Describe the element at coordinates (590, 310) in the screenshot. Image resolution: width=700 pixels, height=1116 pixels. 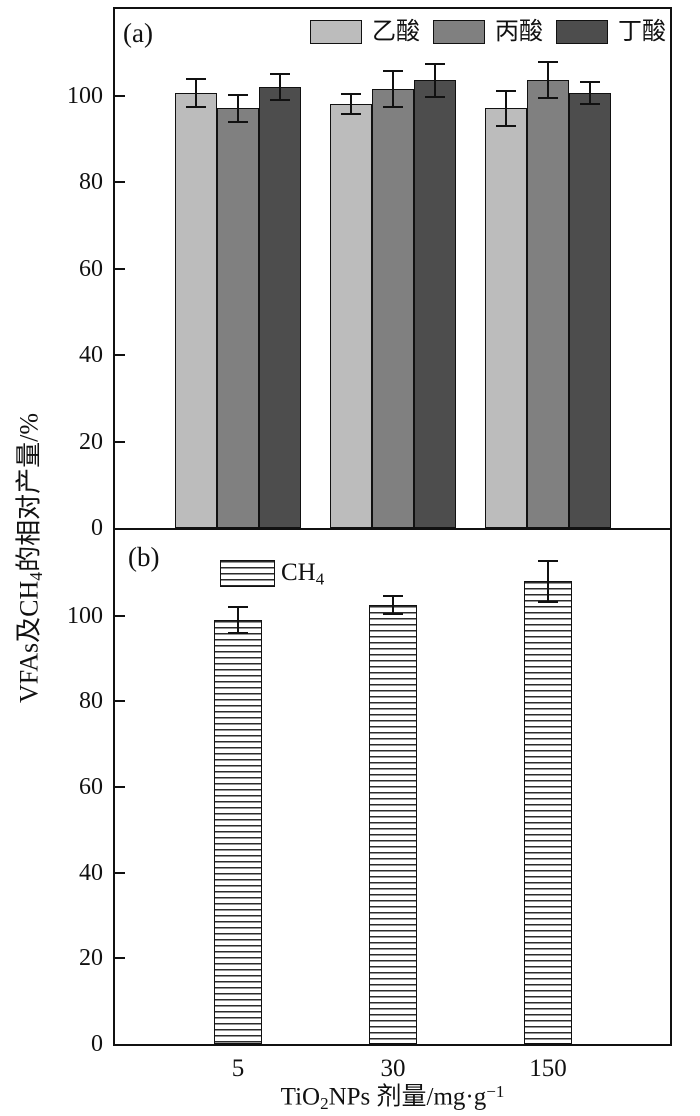
I see `bar-丁酸-150` at that location.